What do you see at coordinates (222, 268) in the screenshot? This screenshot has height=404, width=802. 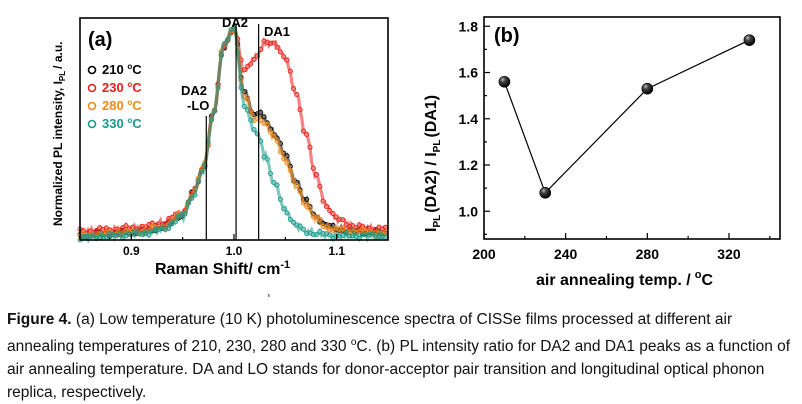 I see `panel-a-xlabel: Raman Shift/ cm-1` at bounding box center [222, 268].